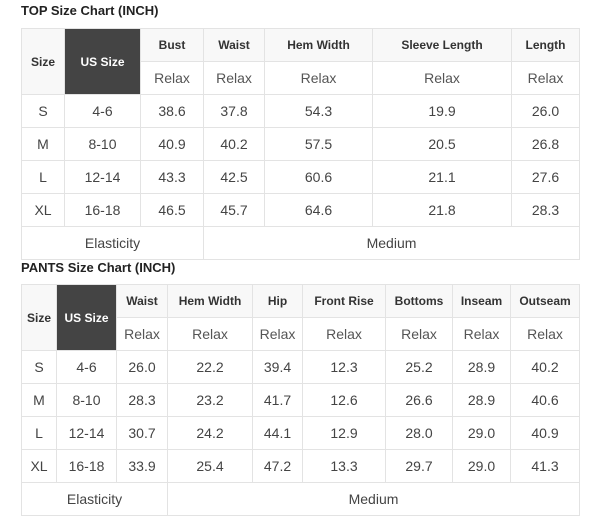  I want to click on table-row: L 12-14 43.3 42.5 60.6 21.1 27.6, so click(300, 177).